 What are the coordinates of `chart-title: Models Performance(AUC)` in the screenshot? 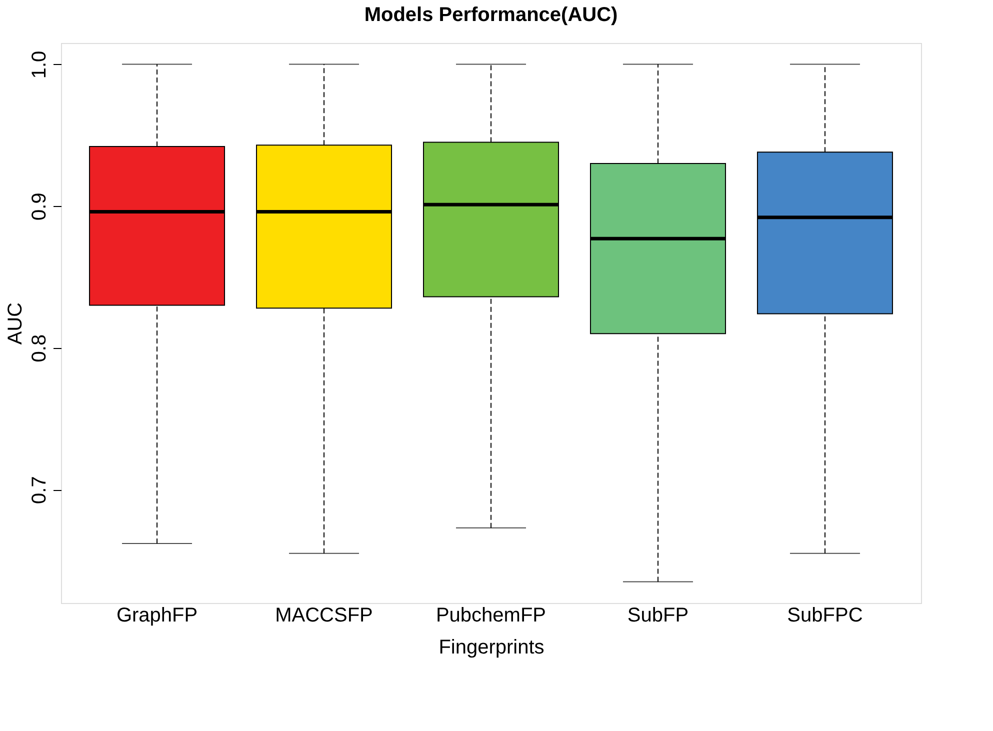 It's located at (491, 15).